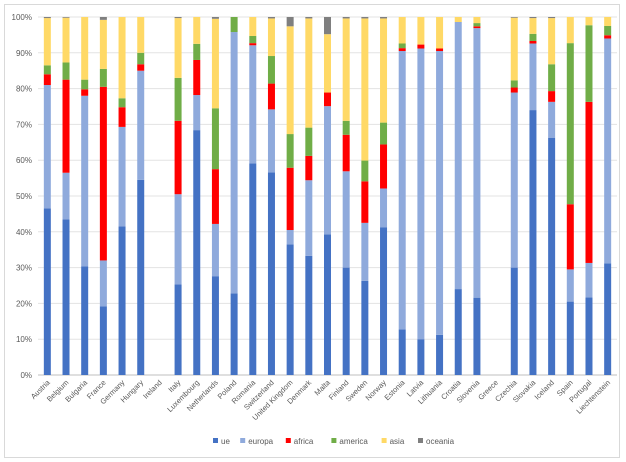  I want to click on bar-romania, so click(253, 196).